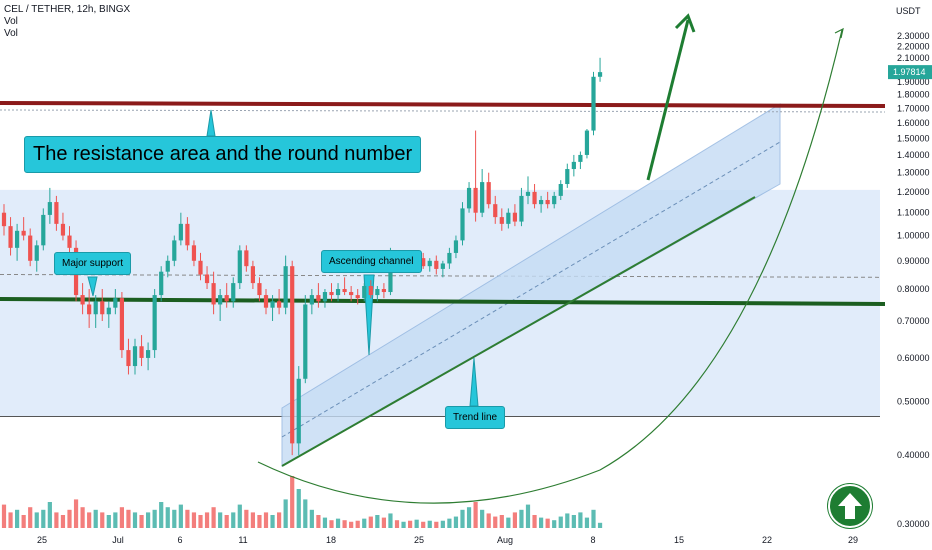 The image size is (932, 550). I want to click on time-tick-label: 18, so click(331, 540).